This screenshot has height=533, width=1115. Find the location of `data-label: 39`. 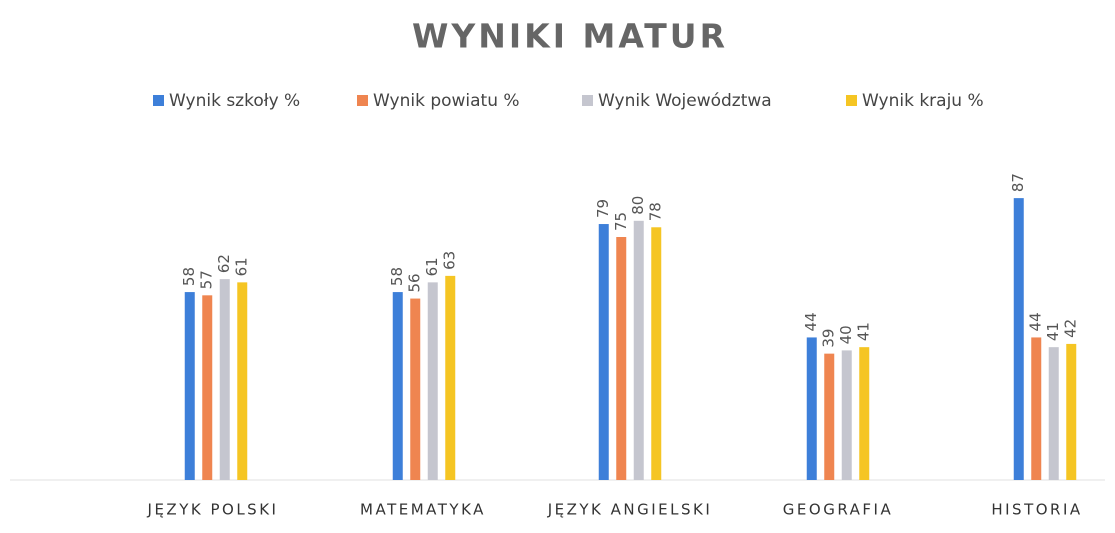

data-label: 39 is located at coordinates (829, 338).